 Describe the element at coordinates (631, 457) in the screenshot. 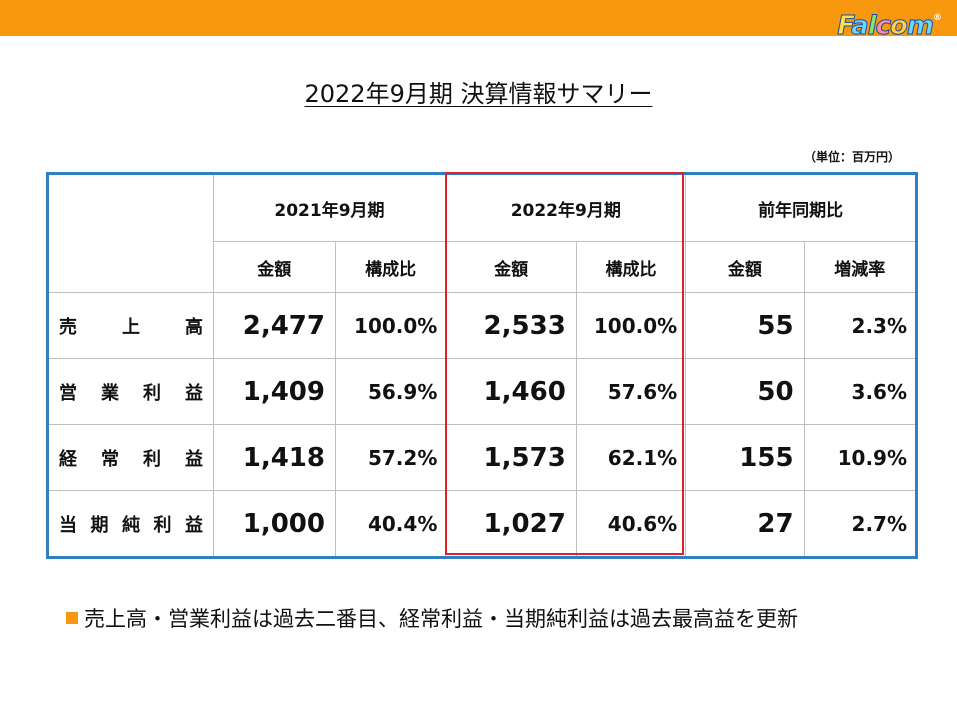

I see `cell-value: 62.1%` at that location.